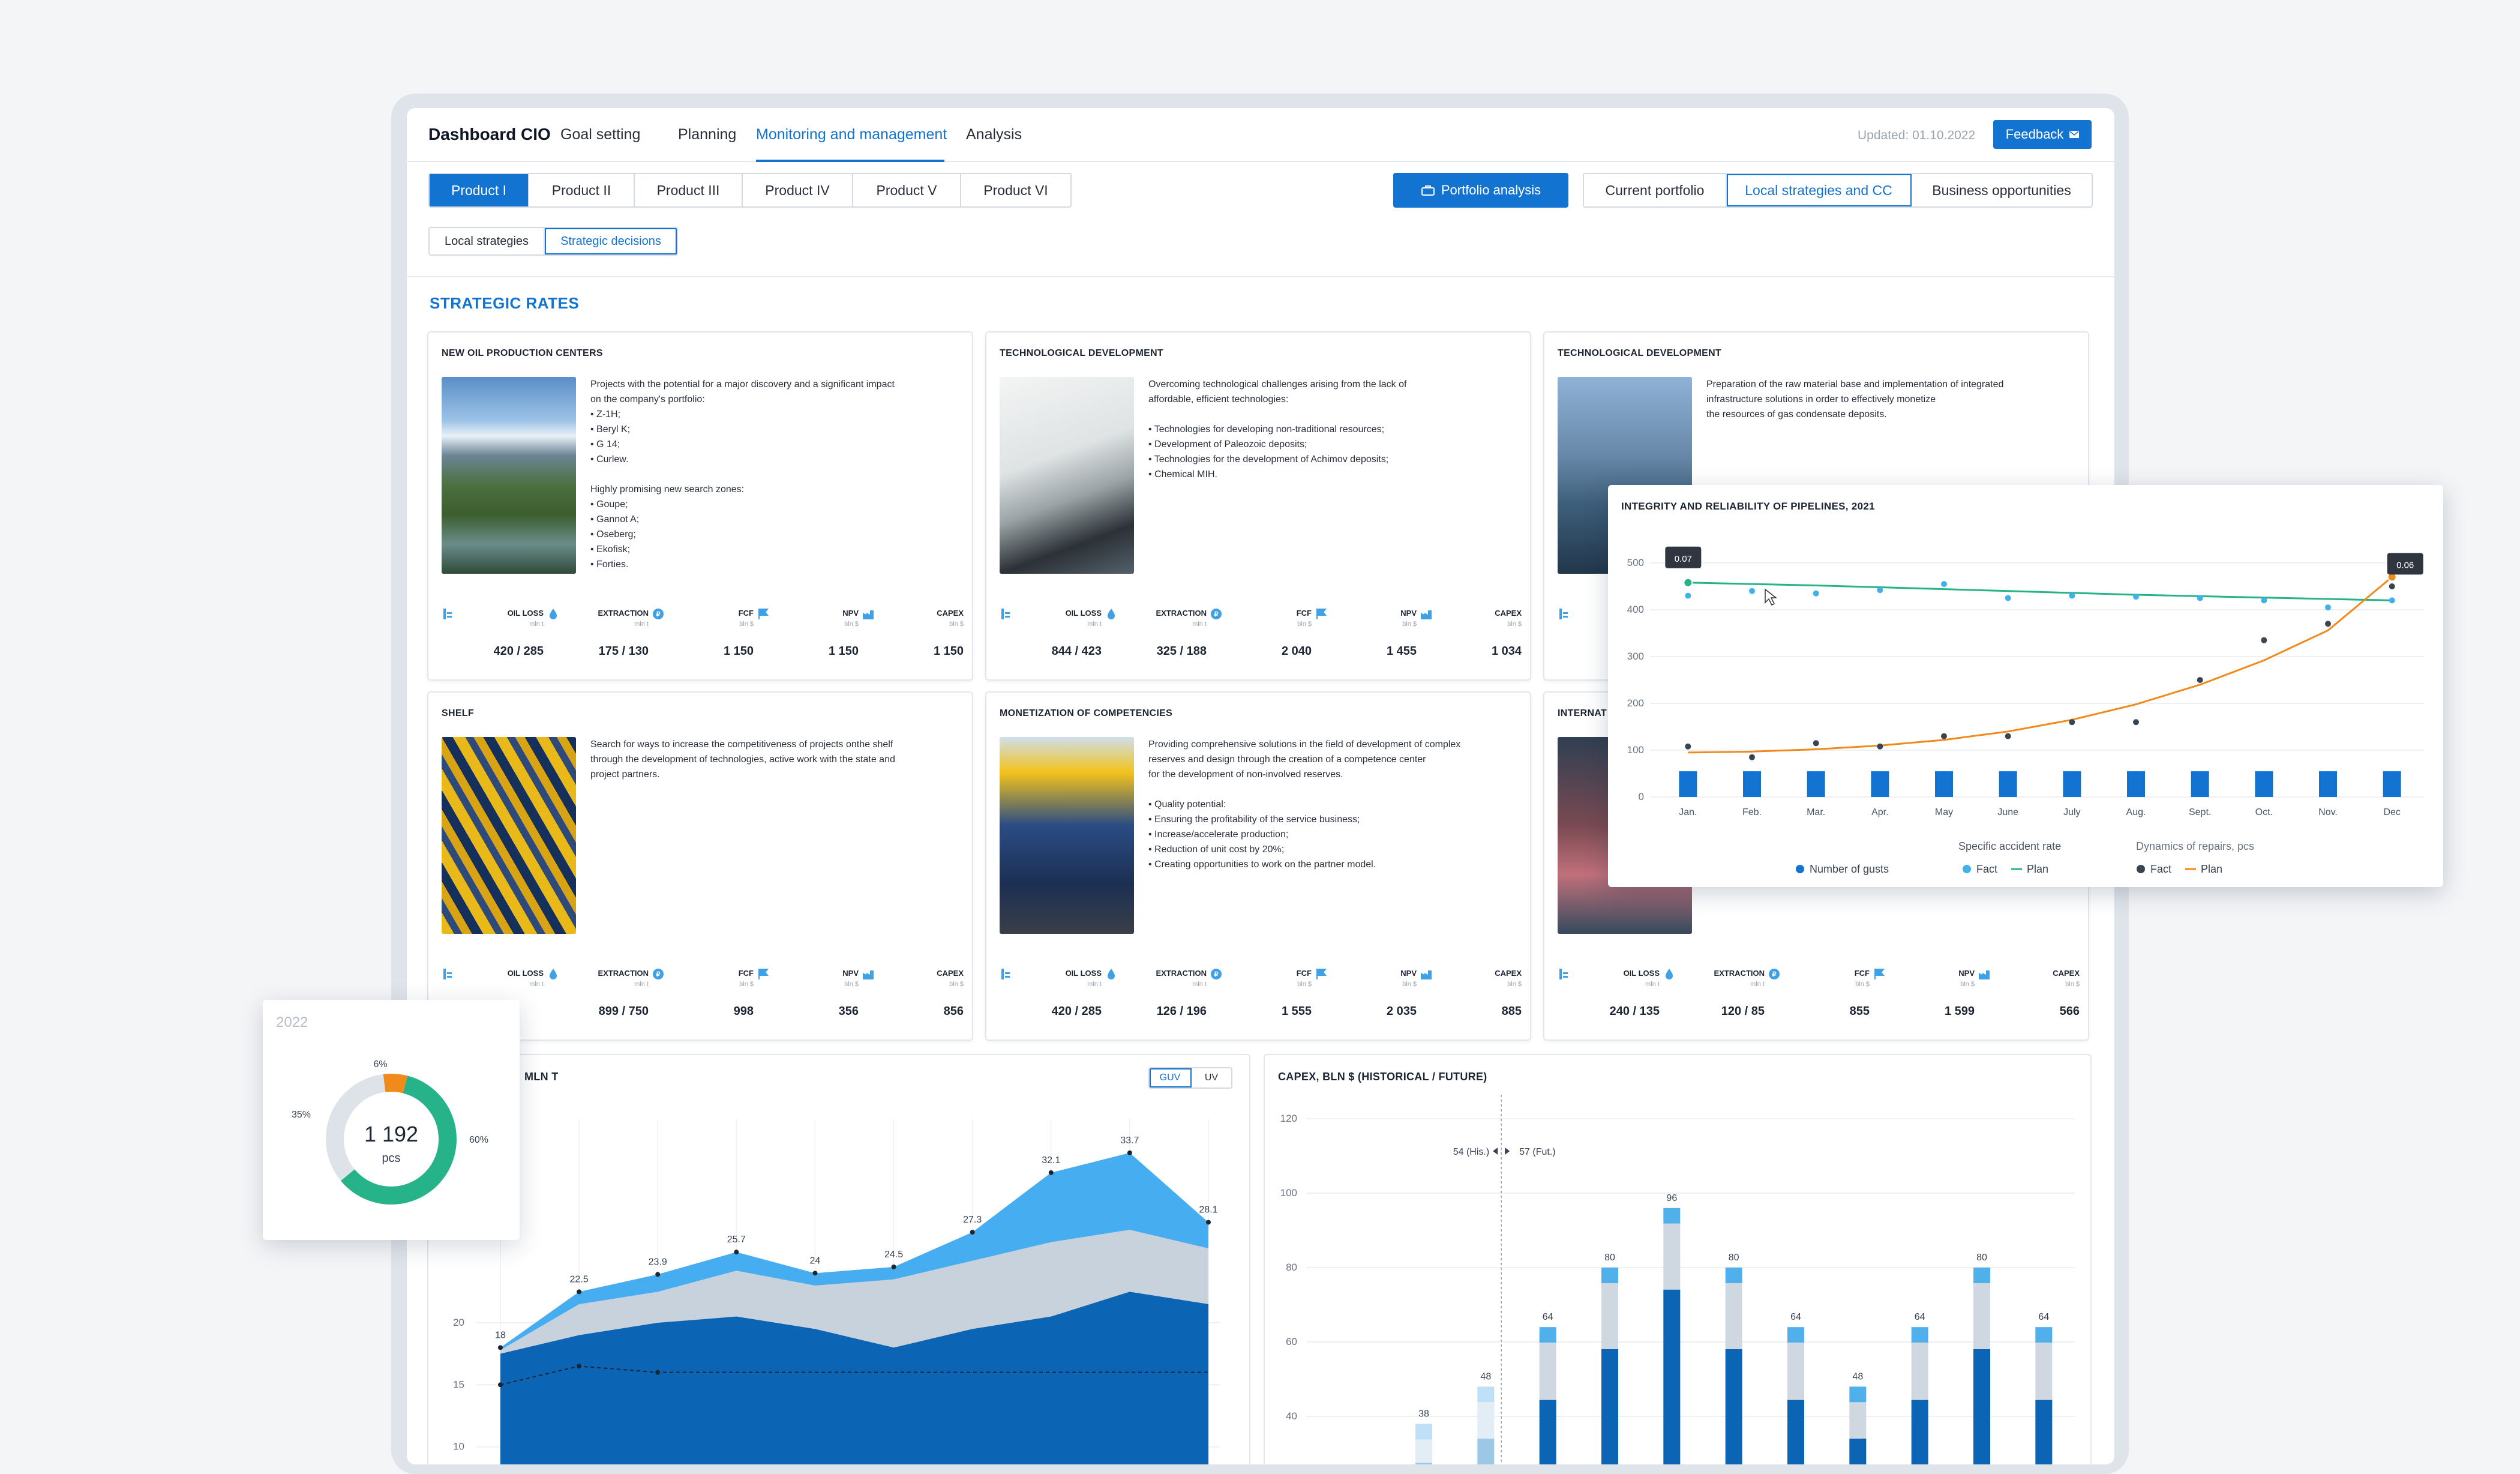 This screenshot has height=1474, width=2520. What do you see at coordinates (1304, 973) in the screenshot?
I see `metric-label: FCF` at bounding box center [1304, 973].